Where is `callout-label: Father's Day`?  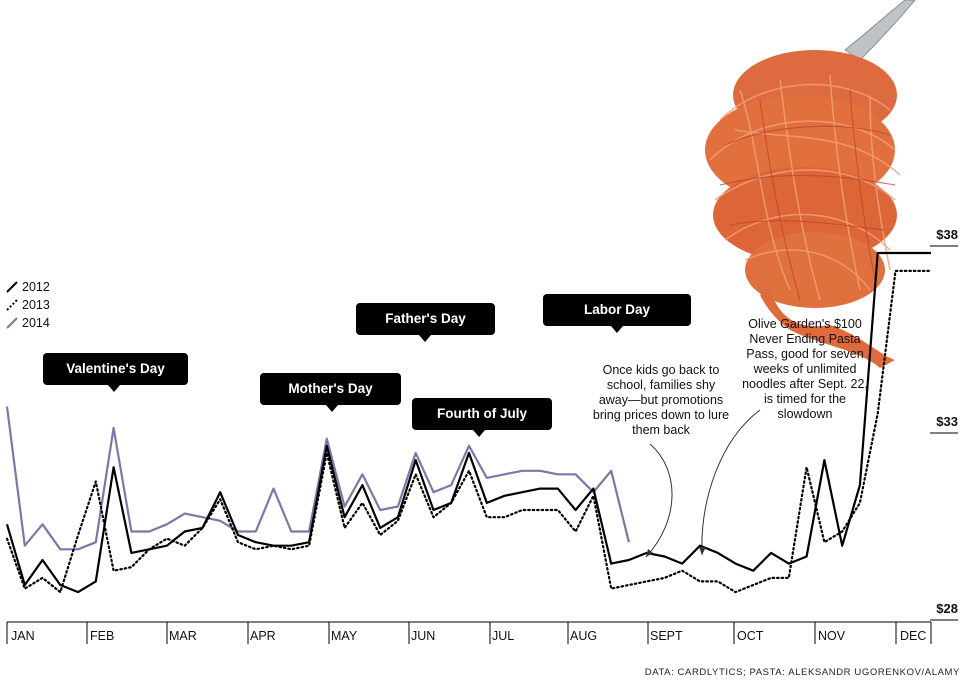
callout-label: Father's Day is located at coordinates (425, 318).